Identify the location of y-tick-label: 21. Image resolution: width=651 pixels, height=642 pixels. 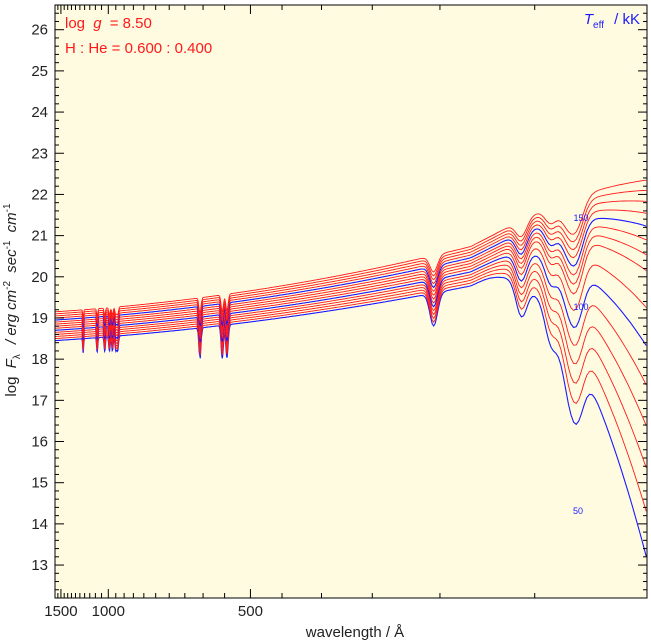
(39, 236).